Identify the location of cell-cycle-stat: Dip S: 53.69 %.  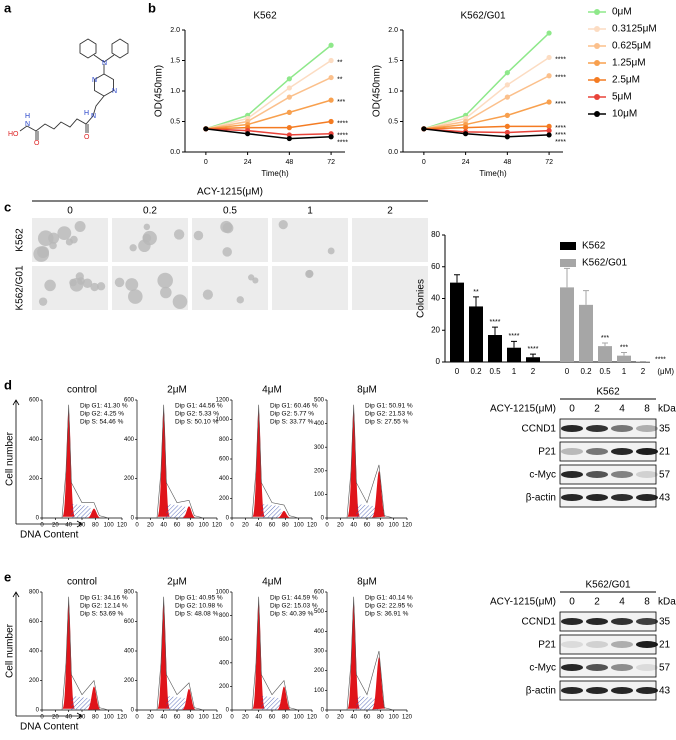
(102, 614).